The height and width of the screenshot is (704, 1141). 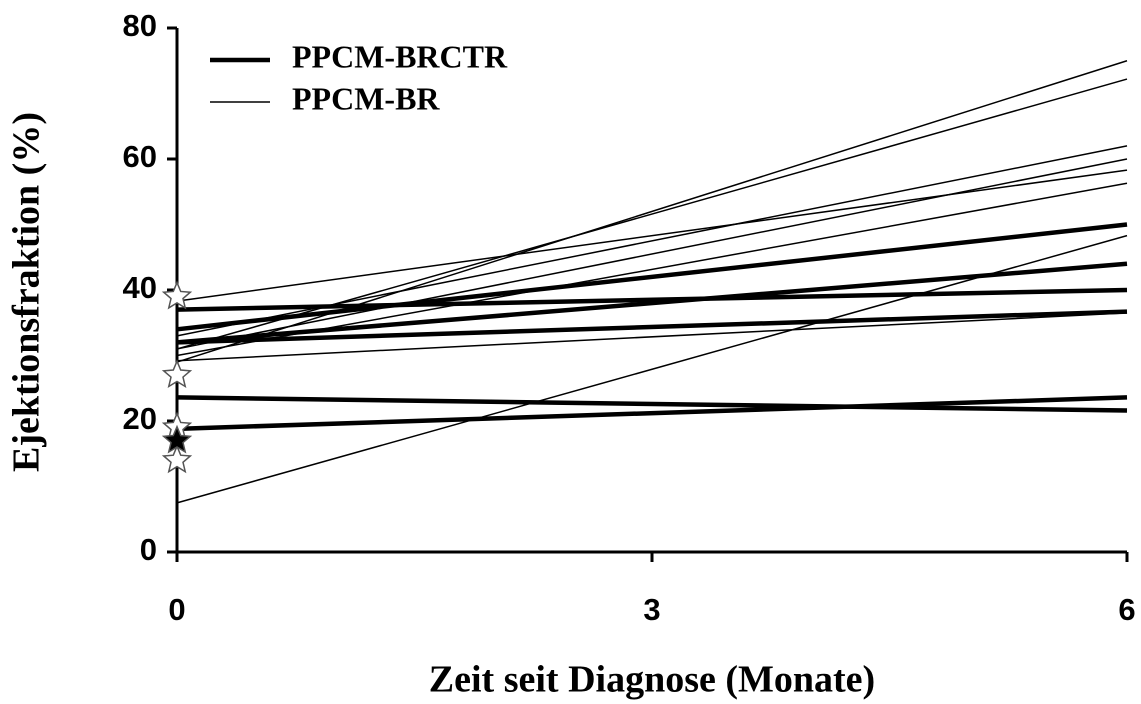 What do you see at coordinates (27, 292) in the screenshot?
I see `y-axis-title: Ejektionsfraktion (%)` at bounding box center [27, 292].